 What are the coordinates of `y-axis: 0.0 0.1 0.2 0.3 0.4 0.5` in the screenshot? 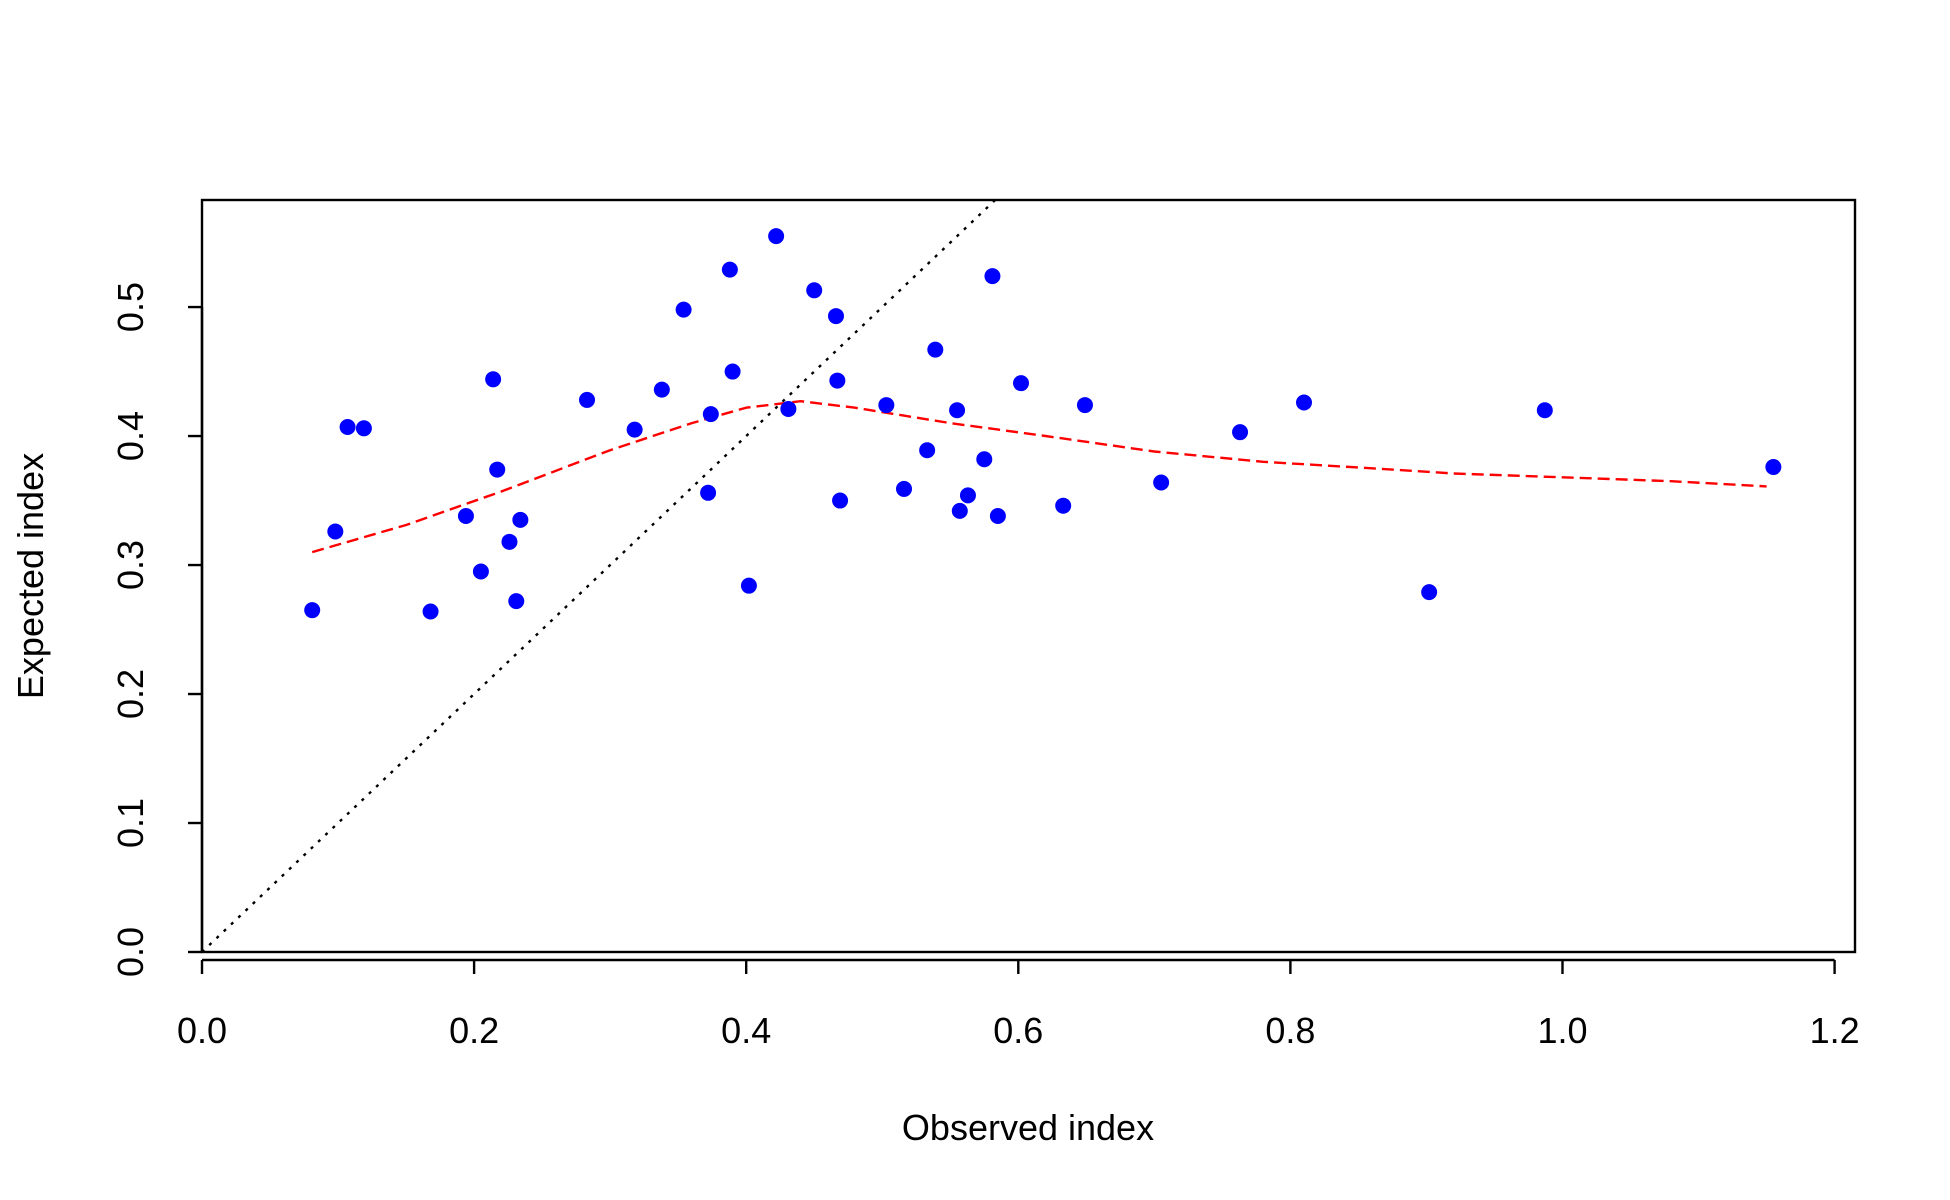 It's located at (157, 629).